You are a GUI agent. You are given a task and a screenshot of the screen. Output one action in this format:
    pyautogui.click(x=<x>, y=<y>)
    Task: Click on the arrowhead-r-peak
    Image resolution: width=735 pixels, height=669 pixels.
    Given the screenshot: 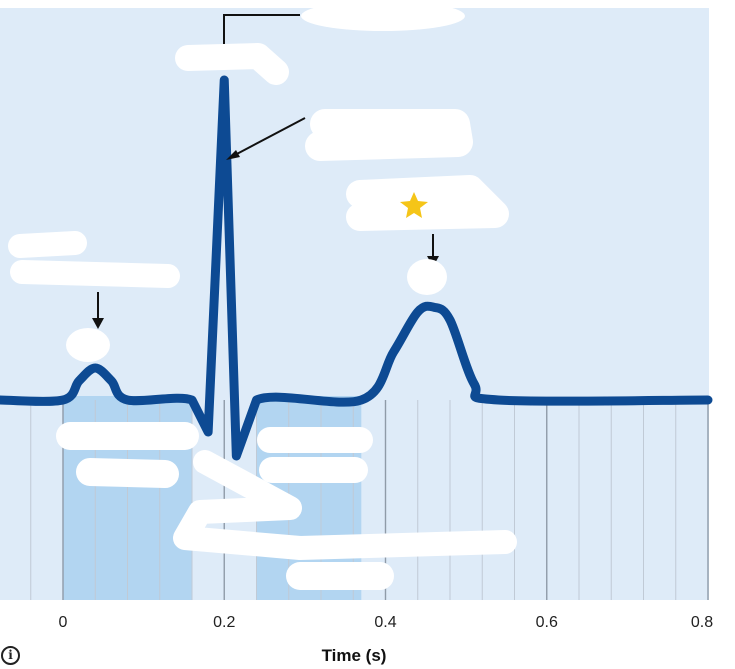 What is the action you would take?
    pyautogui.click(x=233, y=155)
    